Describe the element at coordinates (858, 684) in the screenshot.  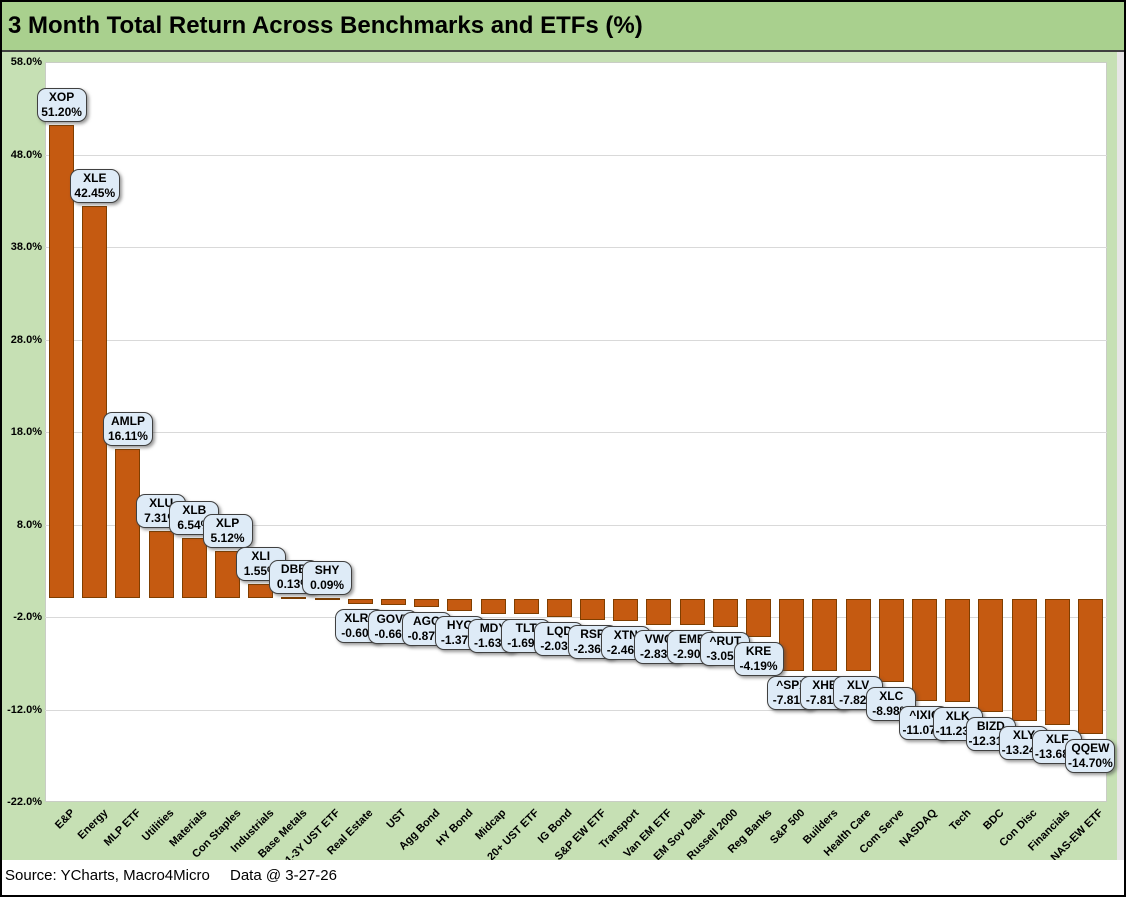
I see `data-label-ticker: XLV` at that location.